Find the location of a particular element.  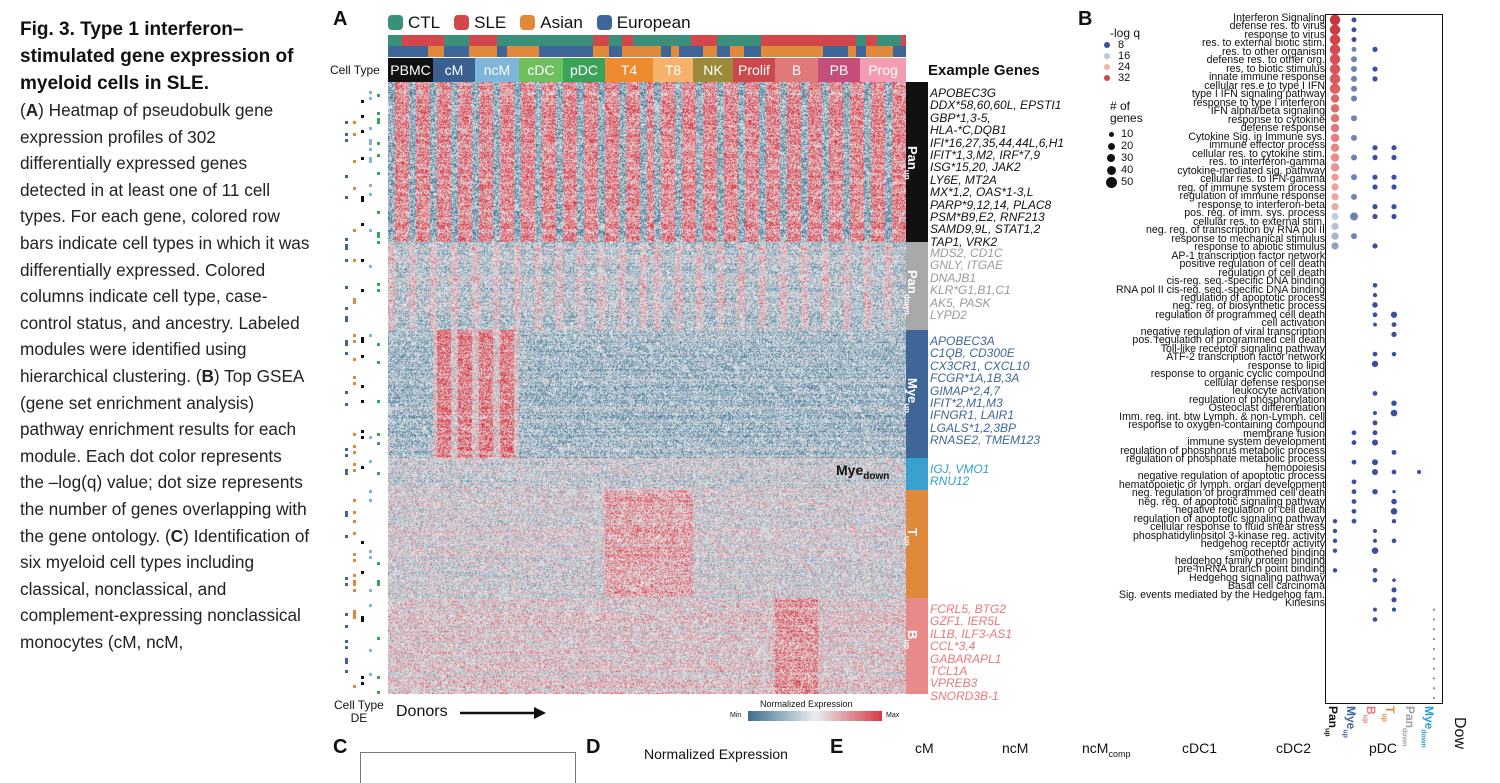

caption-a-label: A is located at coordinates (32, 110).